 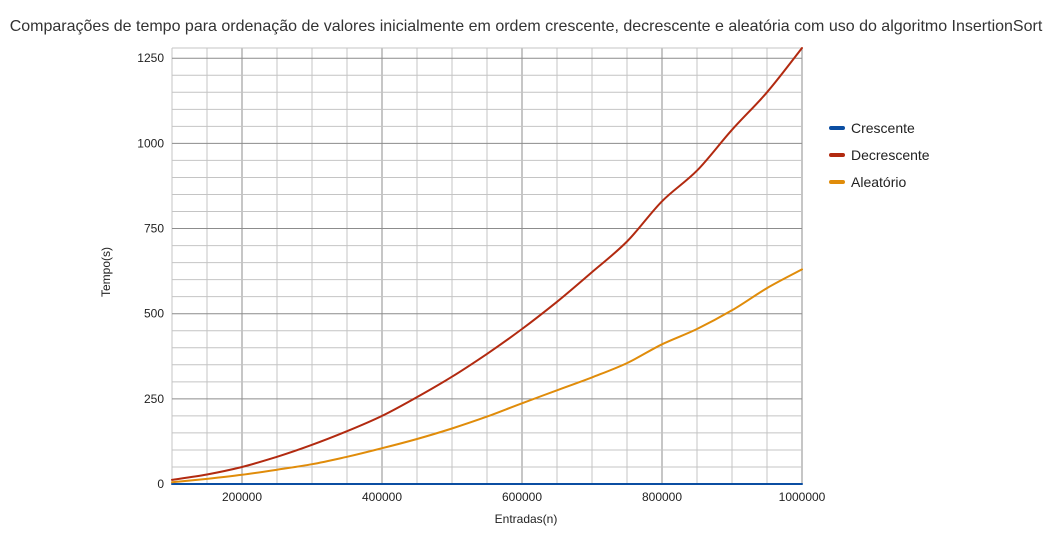 What do you see at coordinates (242, 497) in the screenshot?
I see `x-tick-label: 200000` at bounding box center [242, 497].